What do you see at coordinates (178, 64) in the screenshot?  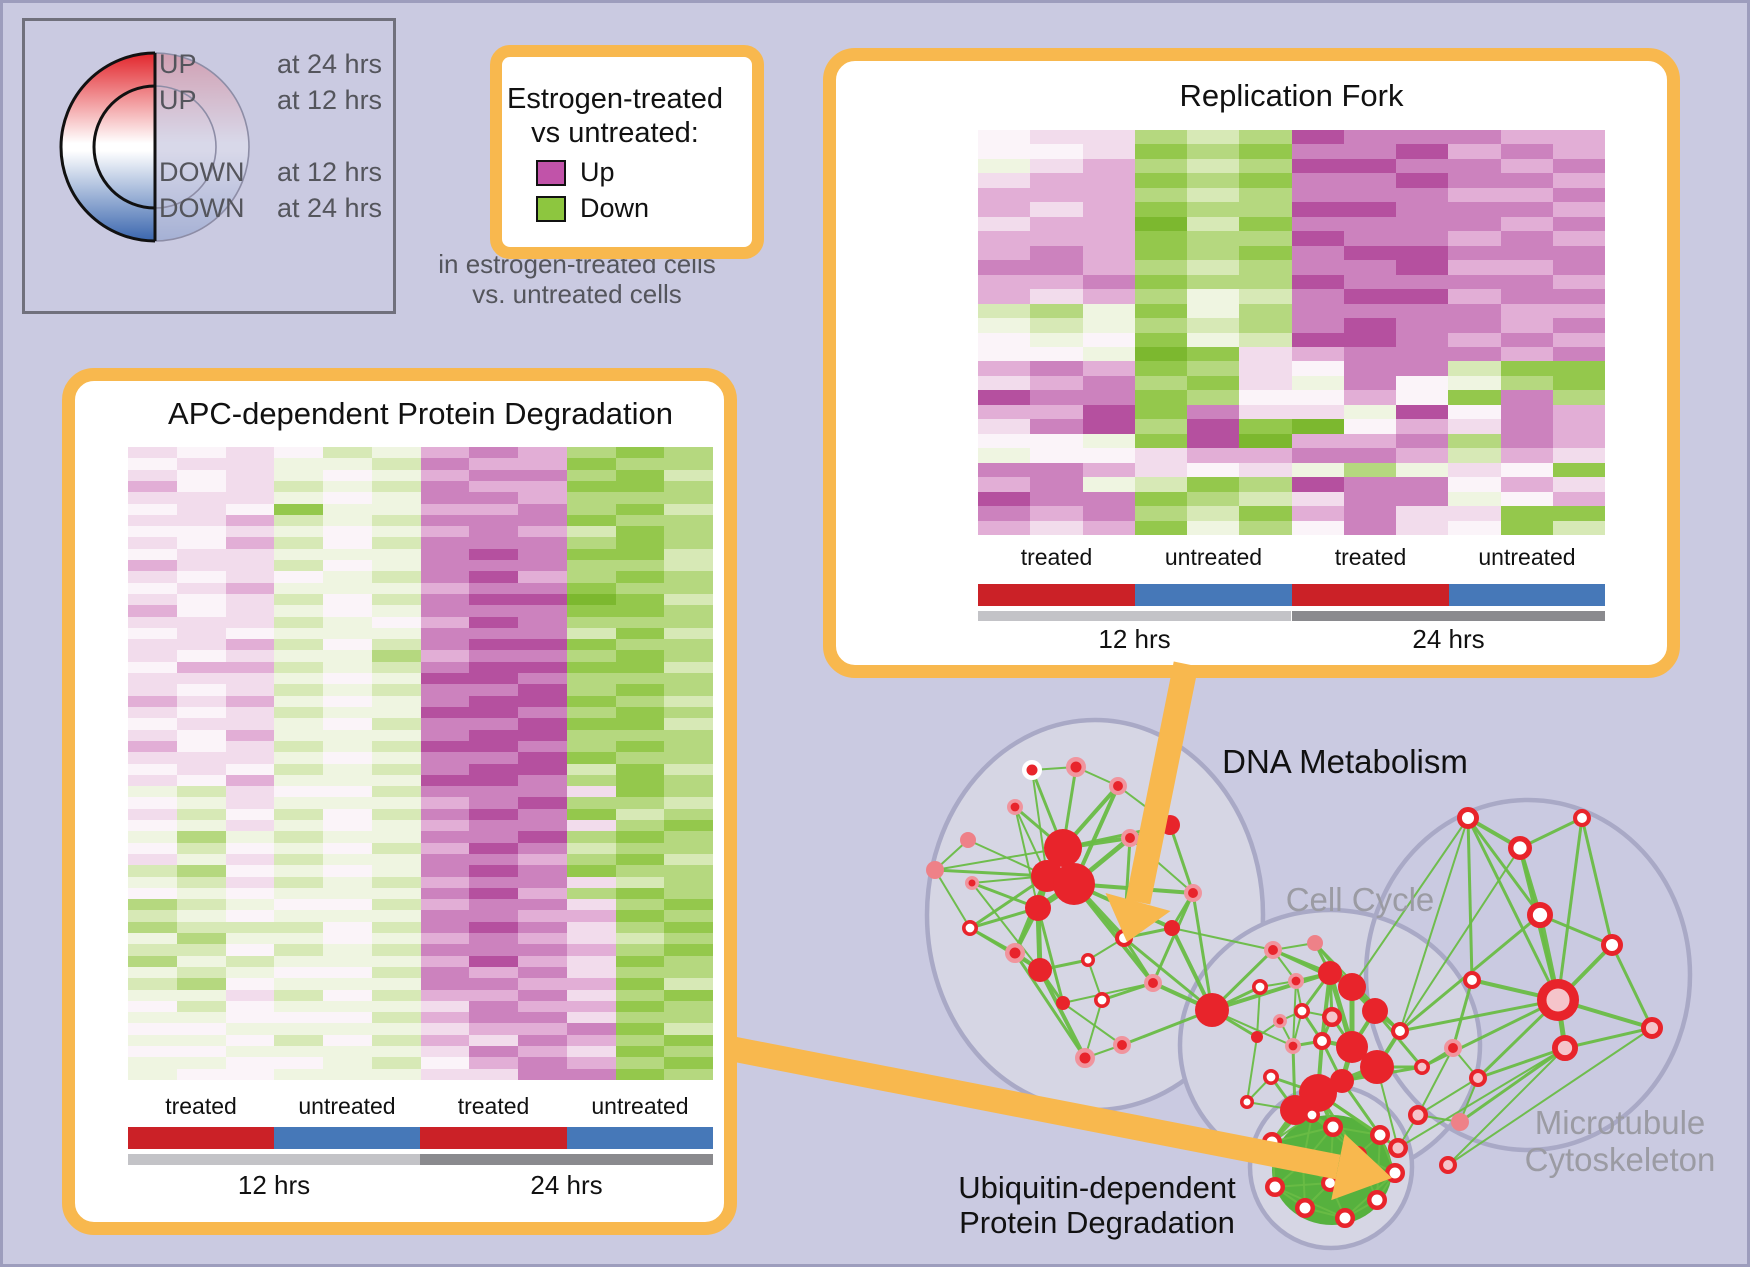 I see `updown-direction-label: UP` at bounding box center [178, 64].